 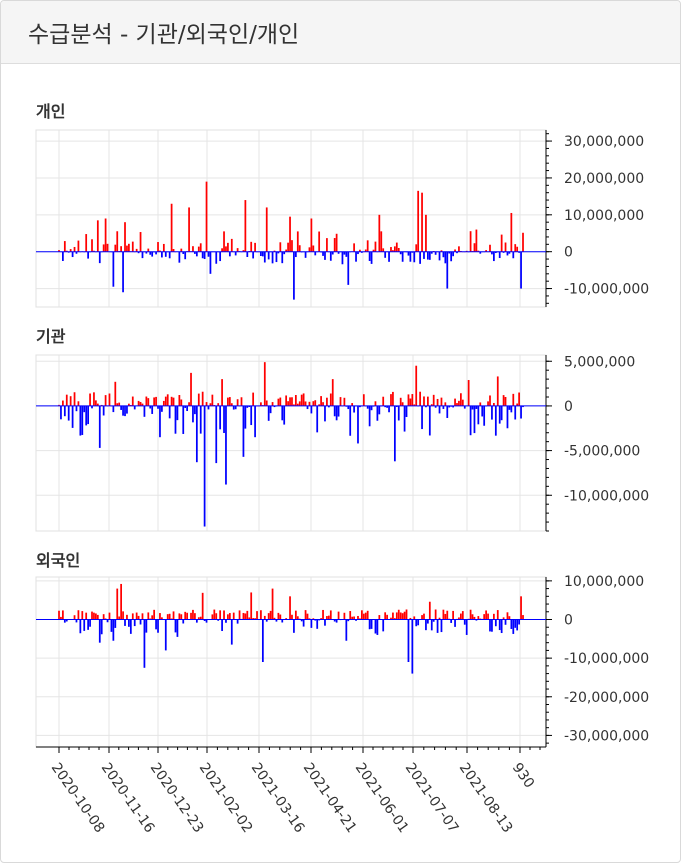 What do you see at coordinates (50, 111) in the screenshot?
I see `chart-title: 개인` at bounding box center [50, 111].